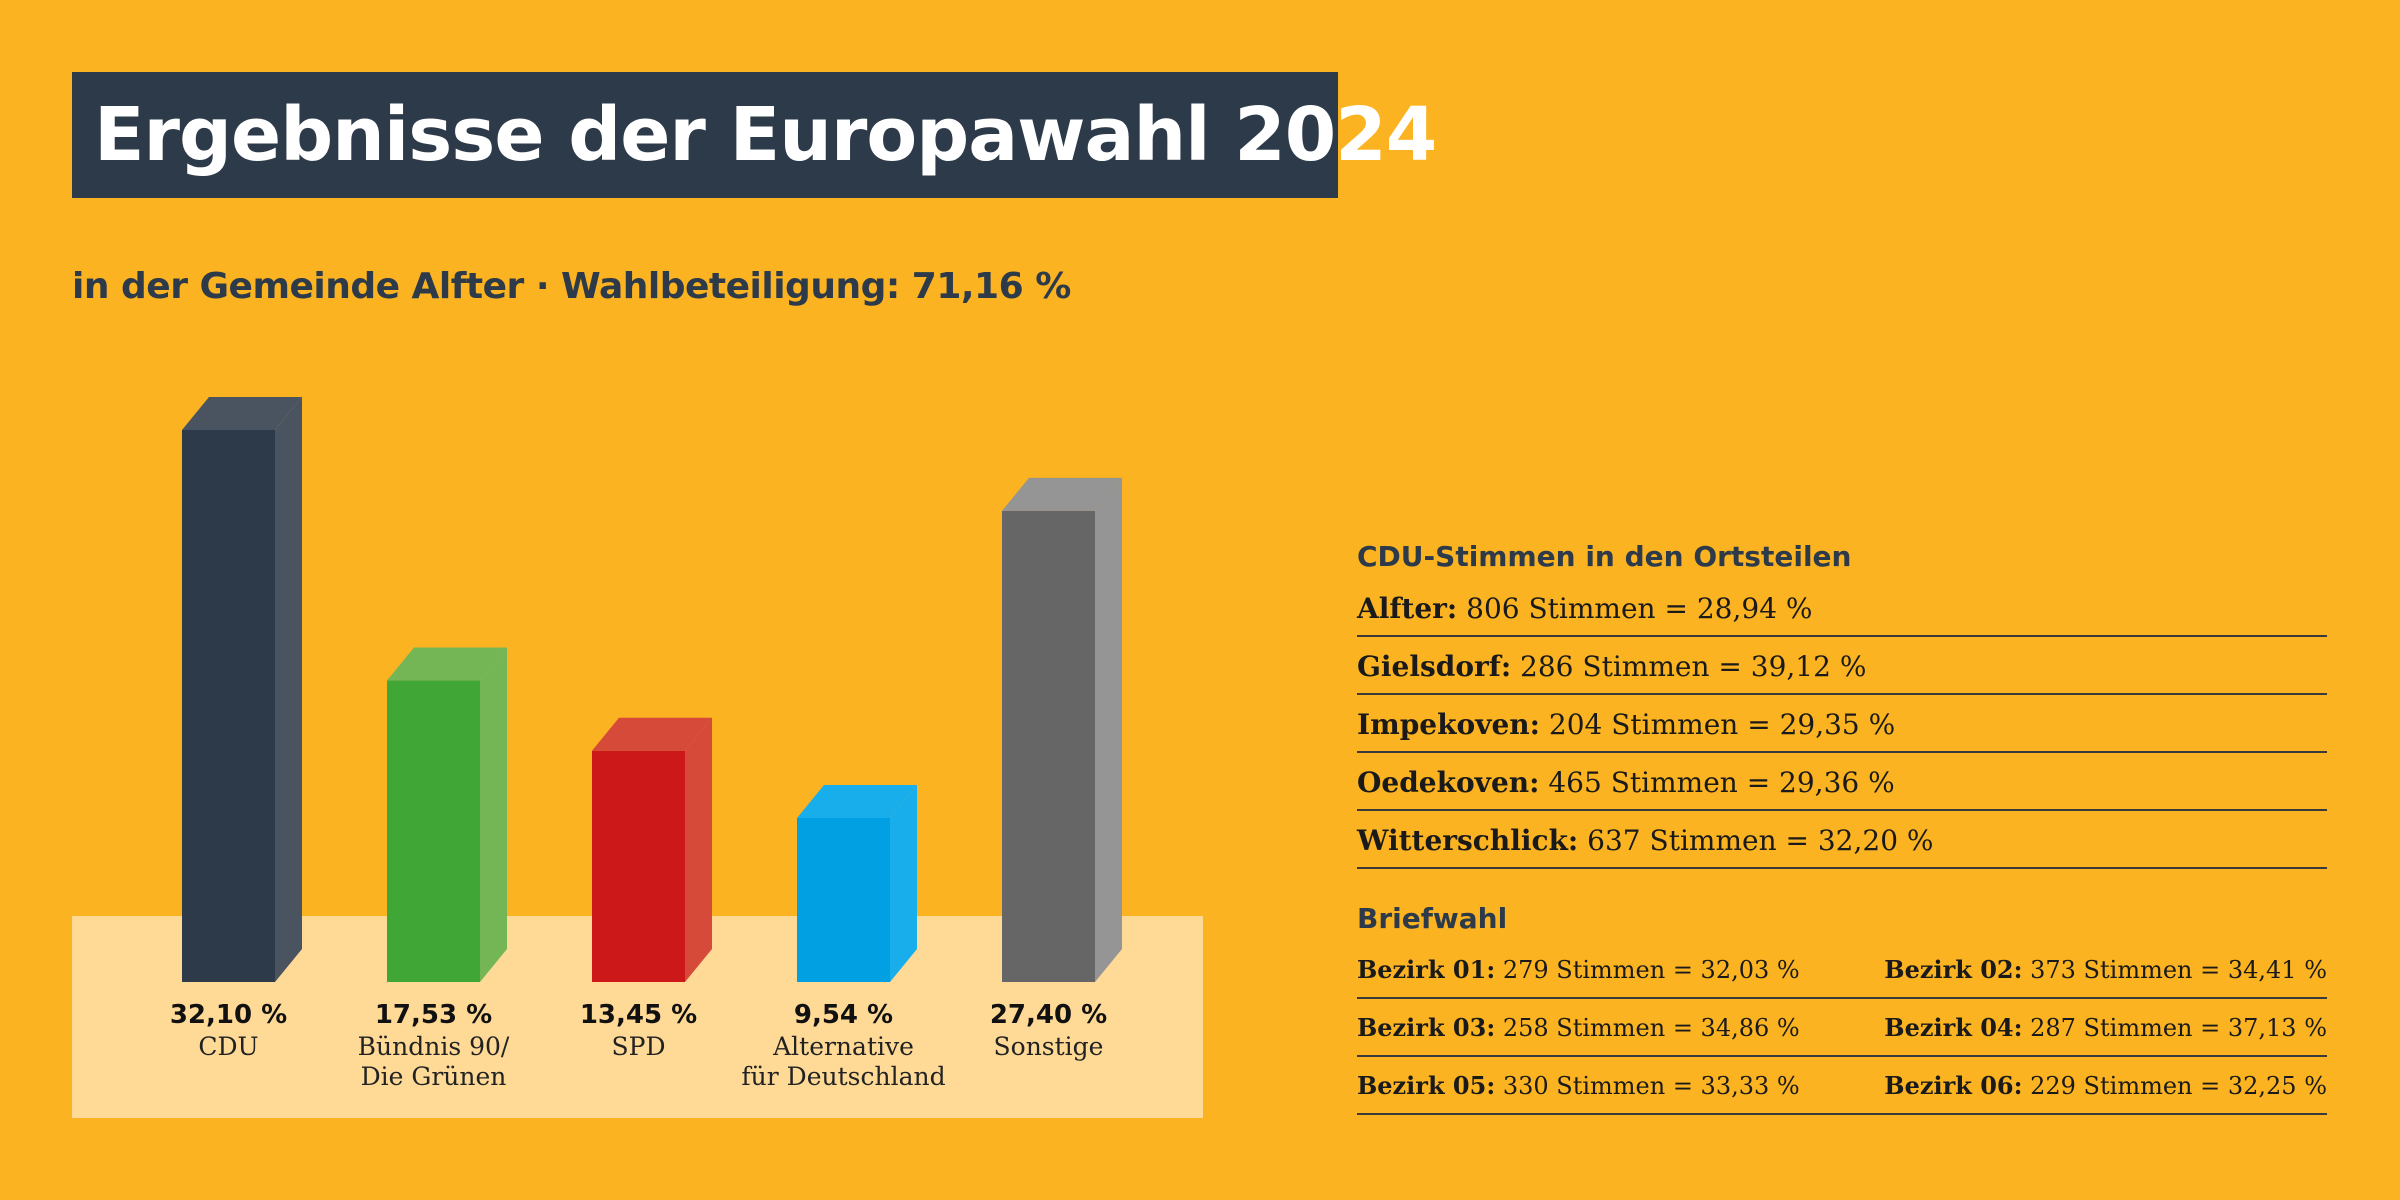  Describe the element at coordinates (228, 1046) in the screenshot. I see `bar-category-label: CDU` at that location.